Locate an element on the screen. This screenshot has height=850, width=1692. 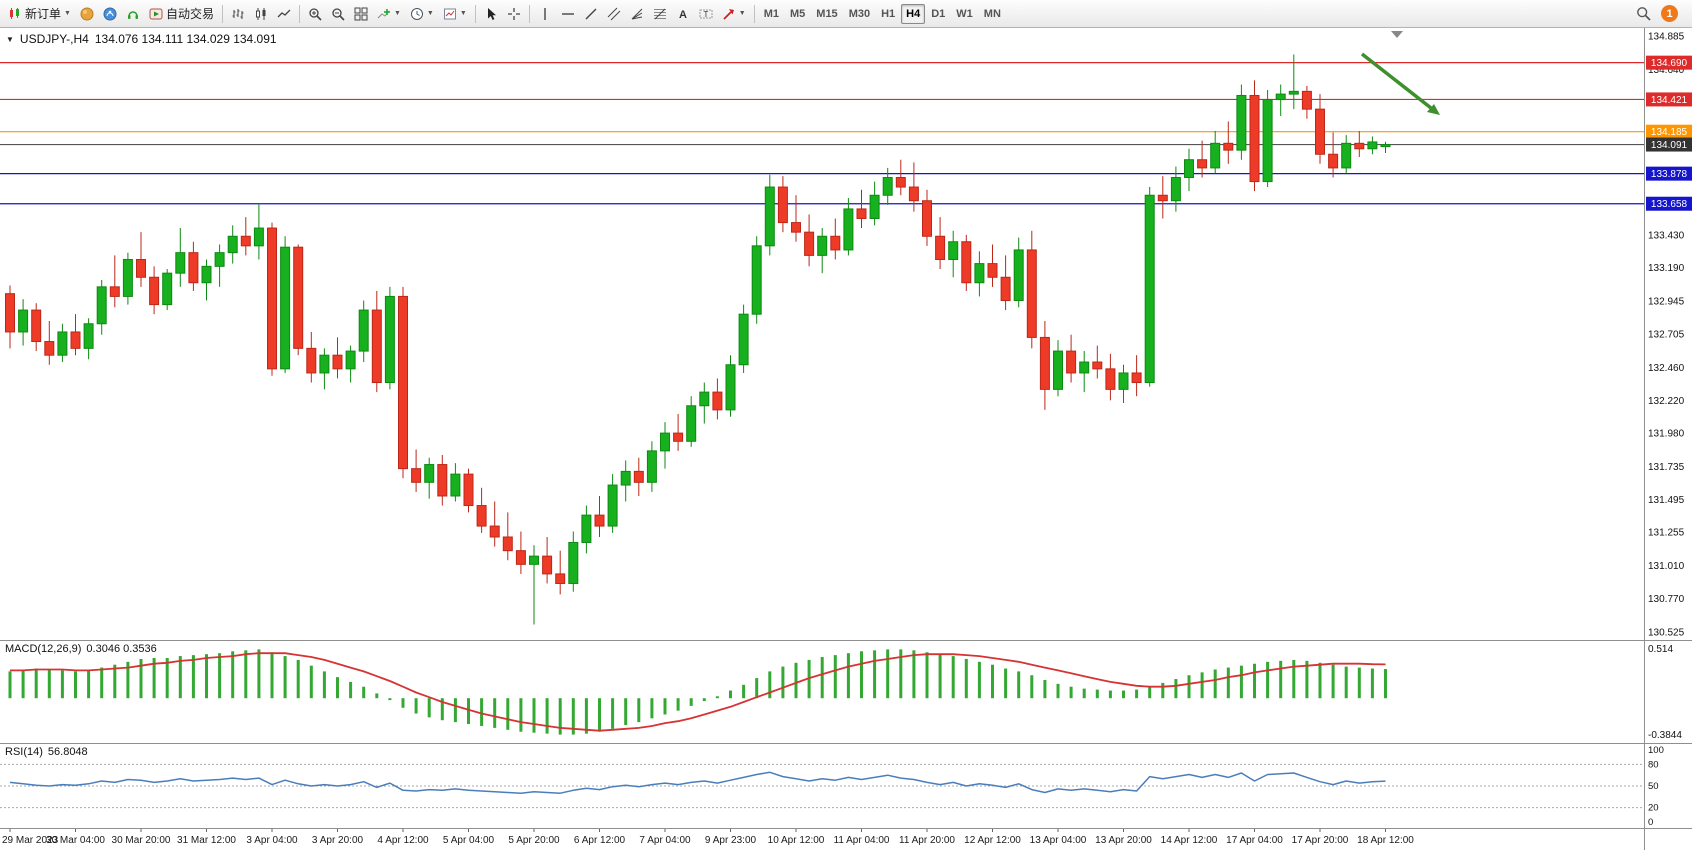
new-order-icon is located at coordinates (14, 13).